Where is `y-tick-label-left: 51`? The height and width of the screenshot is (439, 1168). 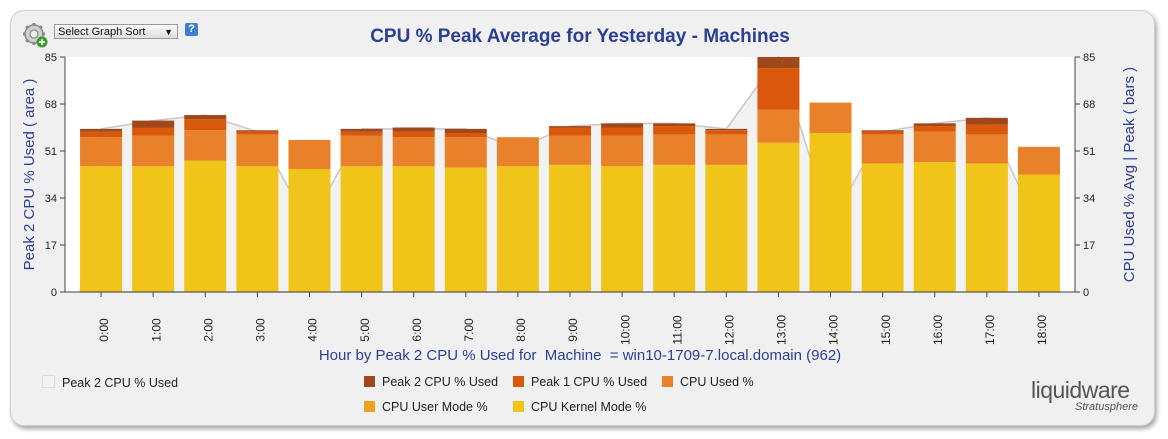 y-tick-label-left: 51 is located at coordinates (51, 152).